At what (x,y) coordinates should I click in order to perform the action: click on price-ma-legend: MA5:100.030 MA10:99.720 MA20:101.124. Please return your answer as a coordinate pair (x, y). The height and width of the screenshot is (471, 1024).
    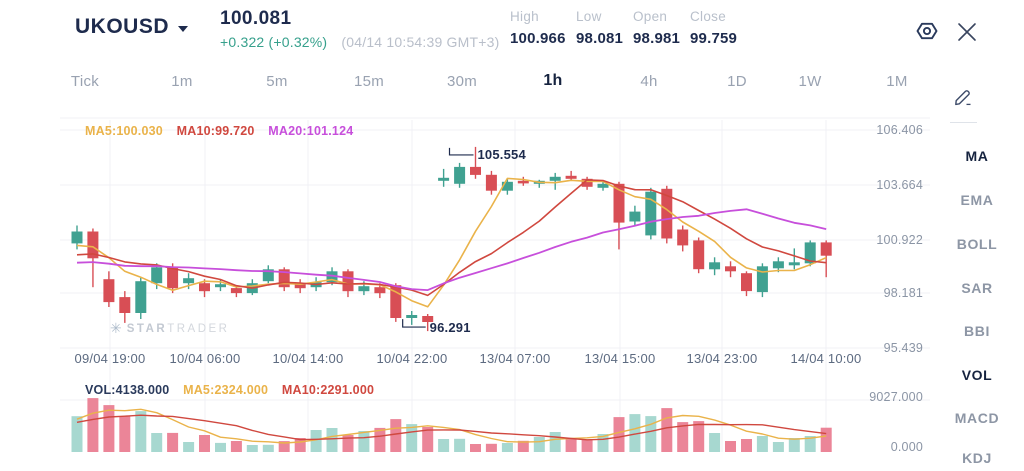
    Looking at the image, I should click on (224, 131).